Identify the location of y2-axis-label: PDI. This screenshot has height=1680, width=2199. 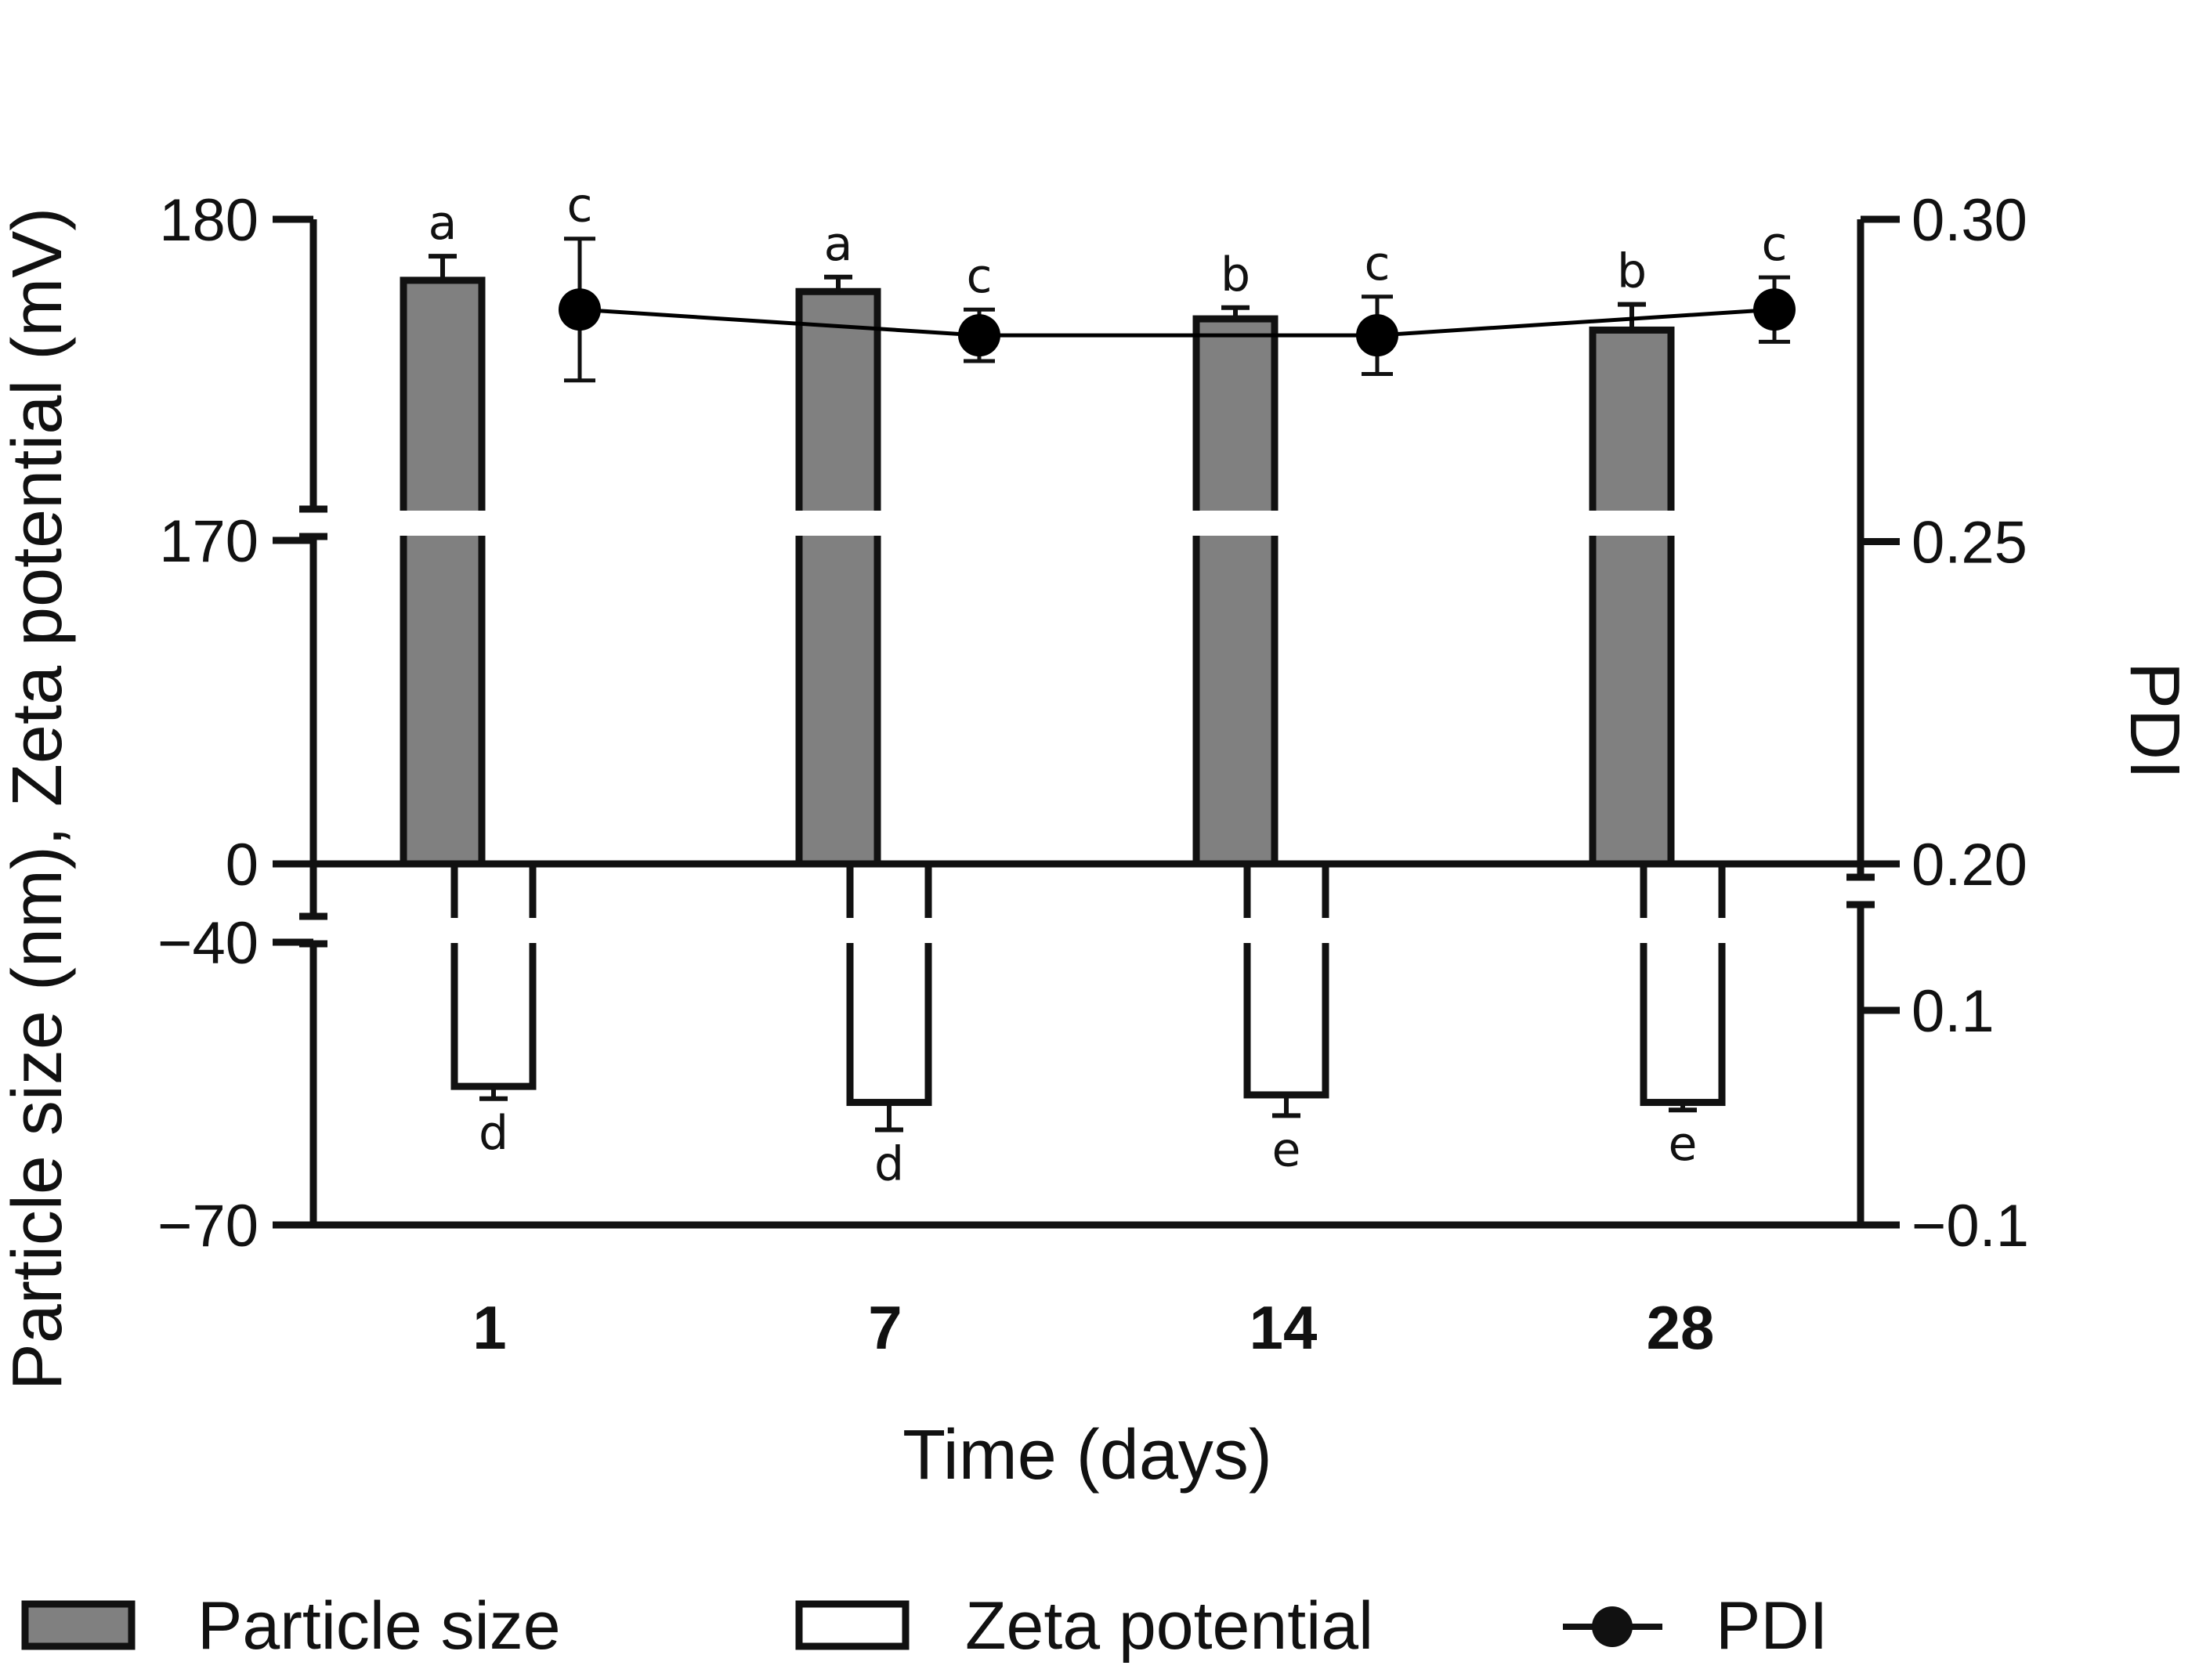
(2154, 720).